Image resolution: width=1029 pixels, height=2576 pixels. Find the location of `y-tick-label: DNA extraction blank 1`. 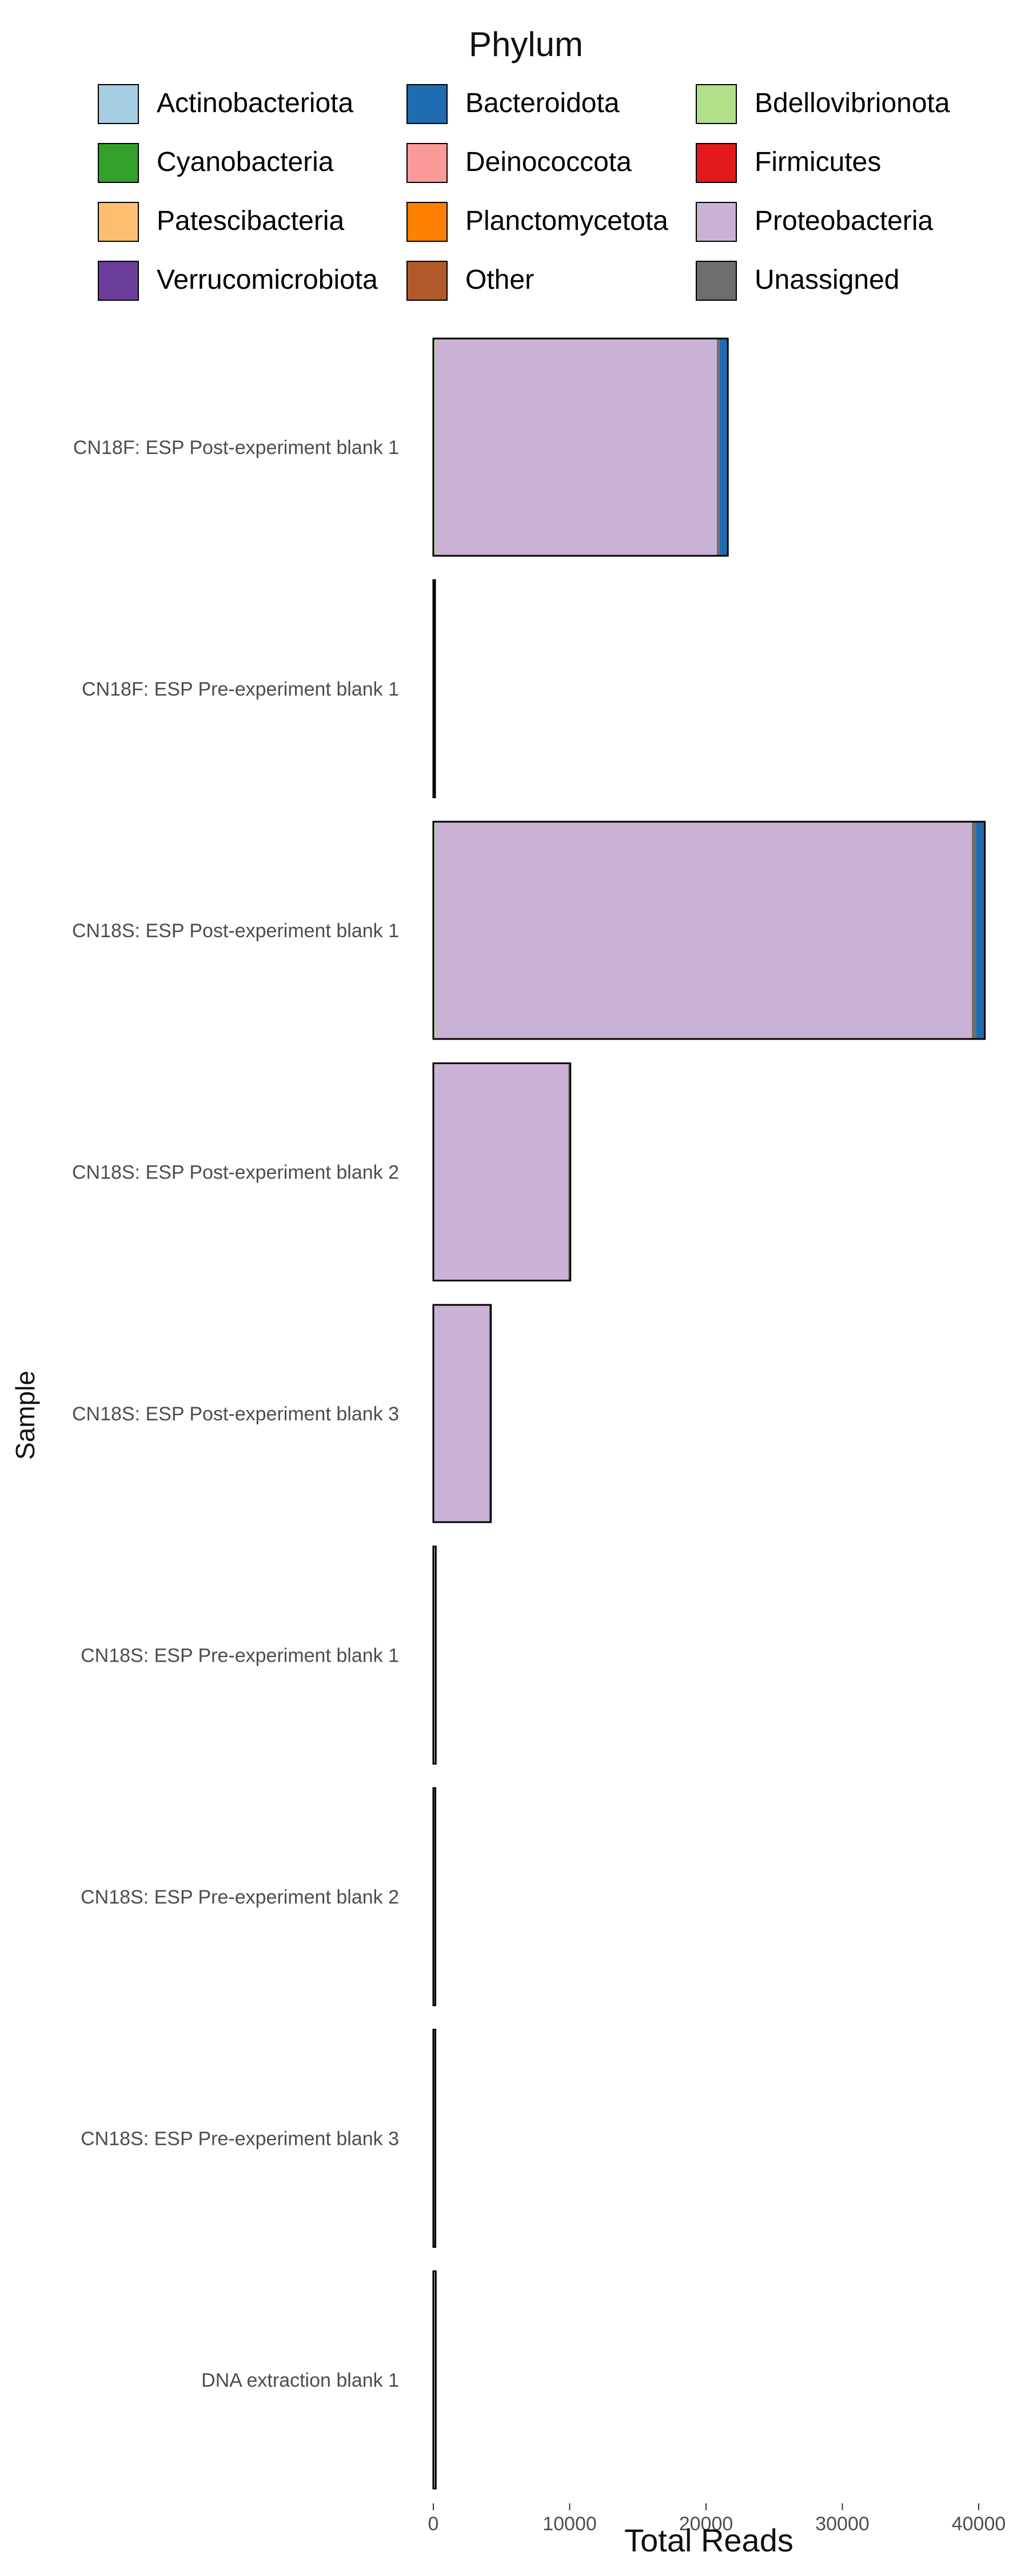

y-tick-label: DNA extraction blank 1 is located at coordinates (300, 2380).